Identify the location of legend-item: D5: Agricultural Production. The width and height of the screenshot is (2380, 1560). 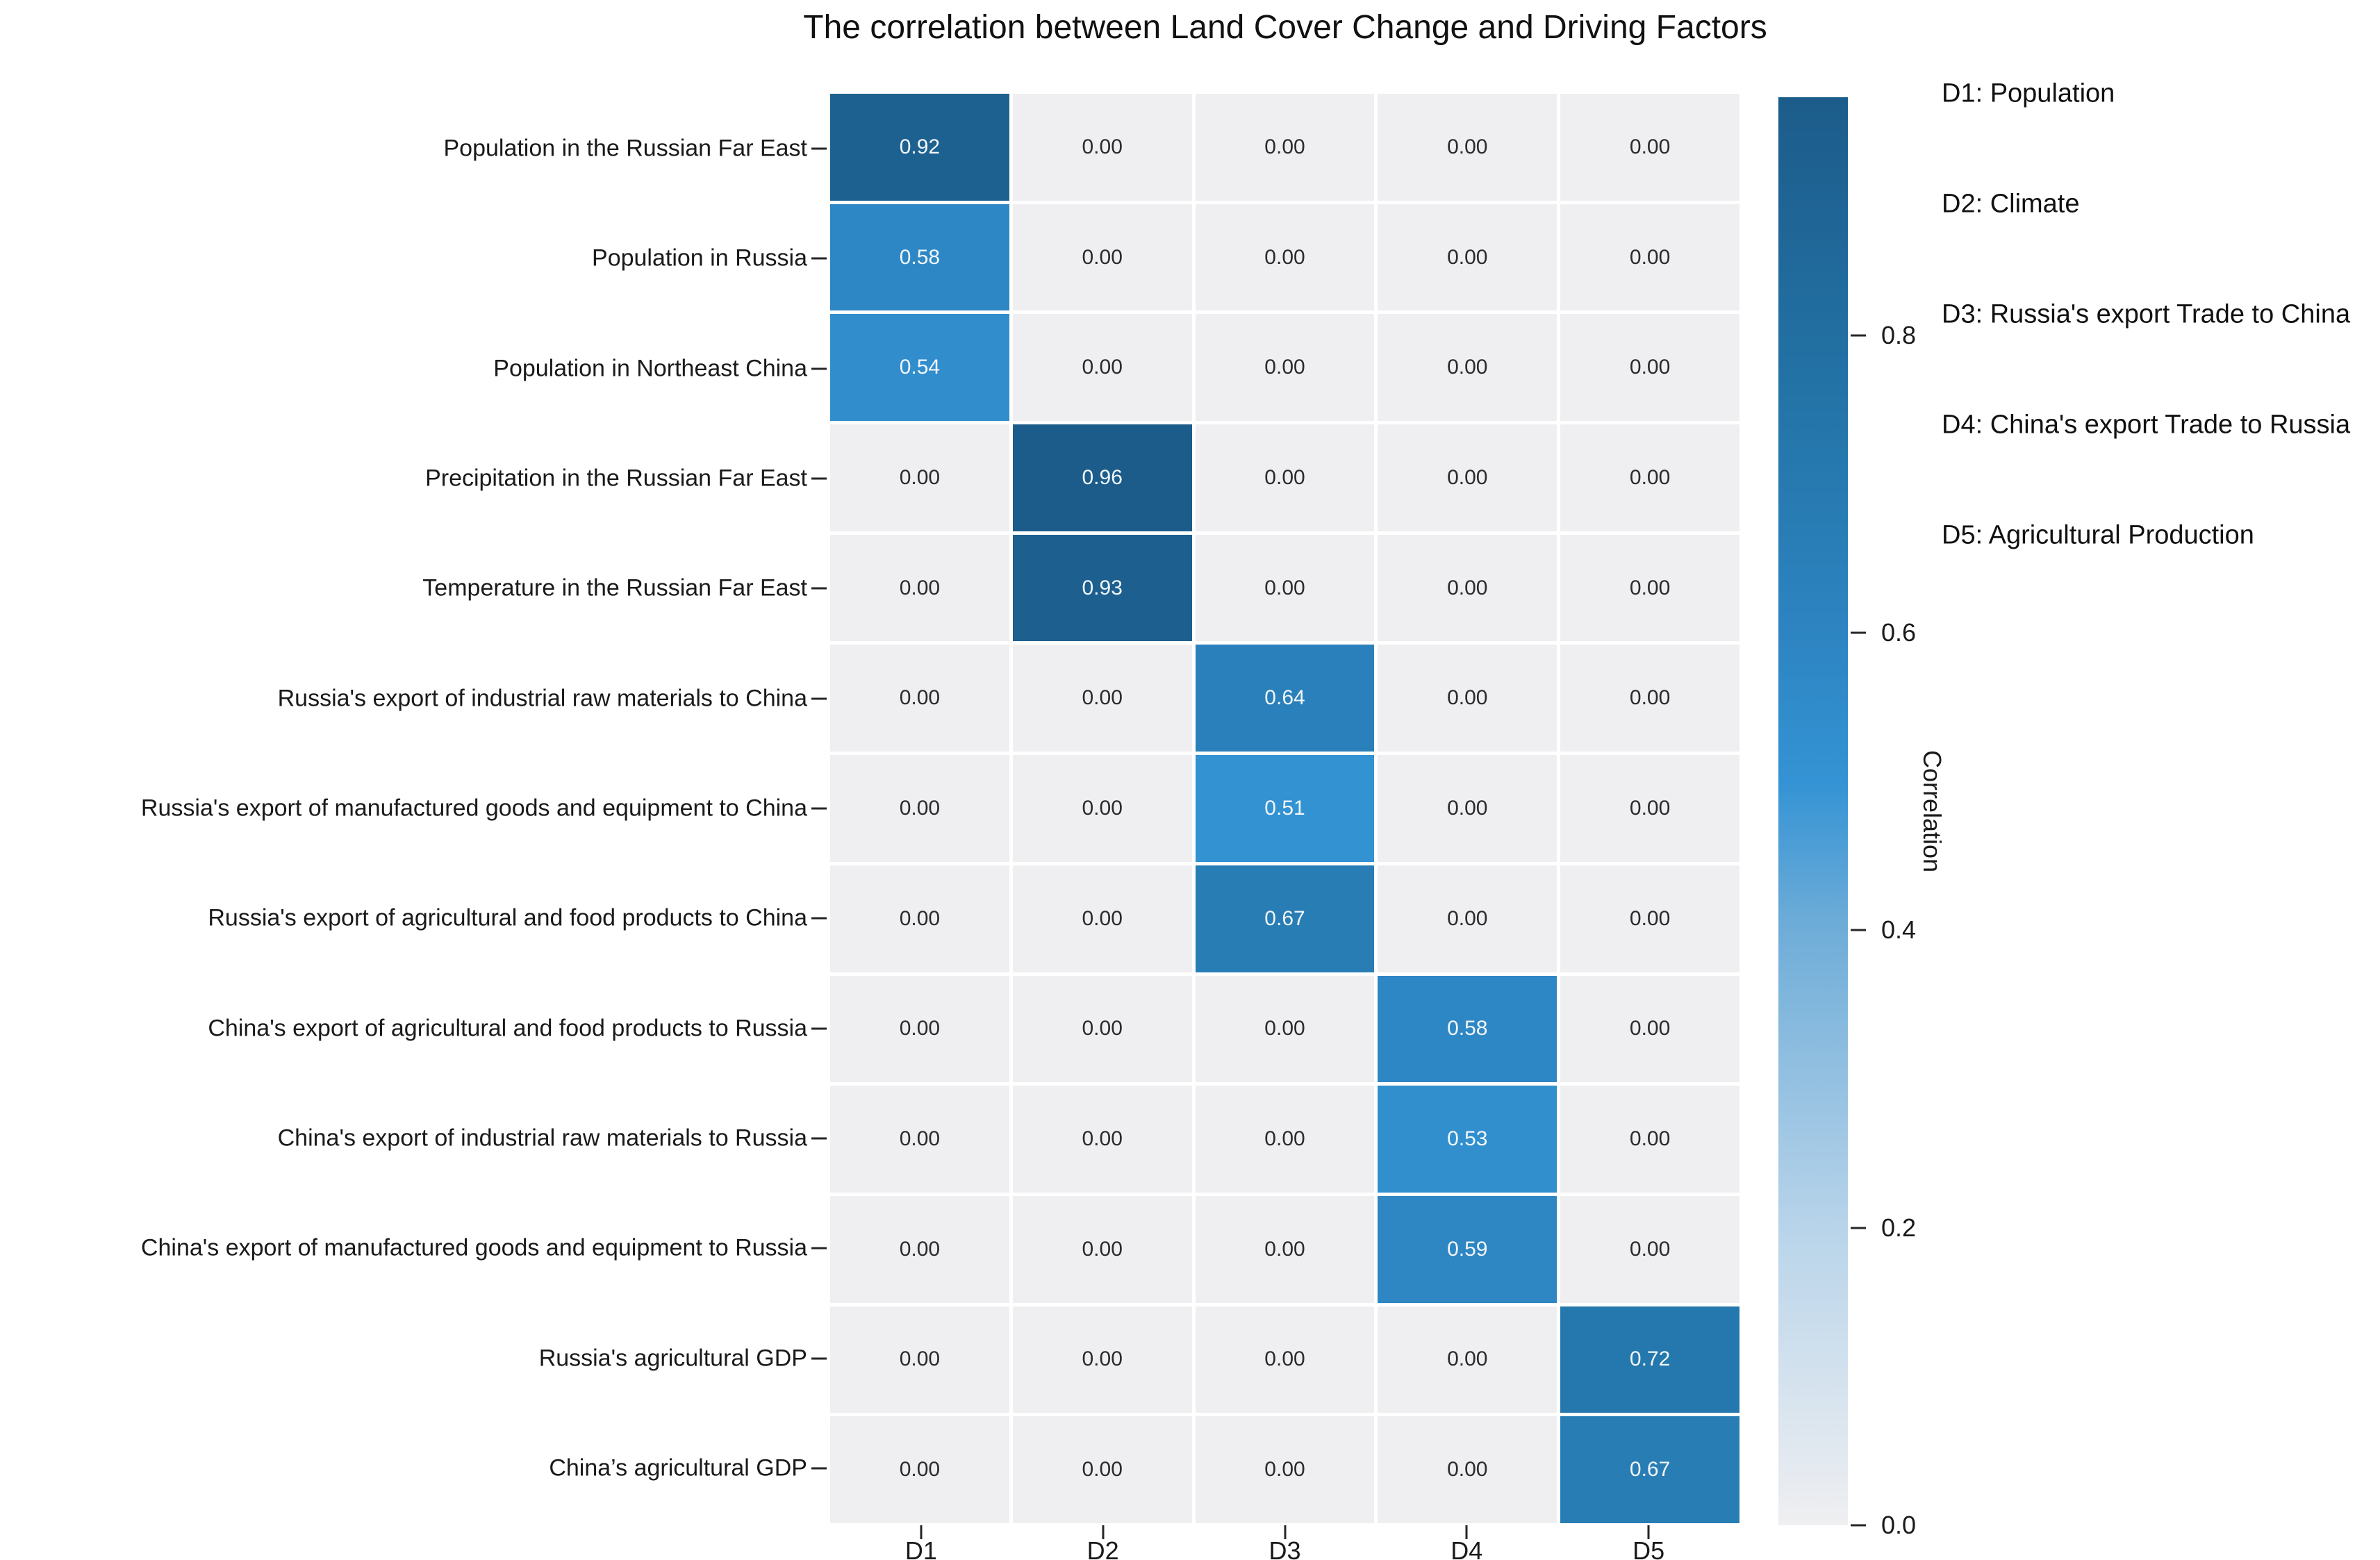
(2098, 535).